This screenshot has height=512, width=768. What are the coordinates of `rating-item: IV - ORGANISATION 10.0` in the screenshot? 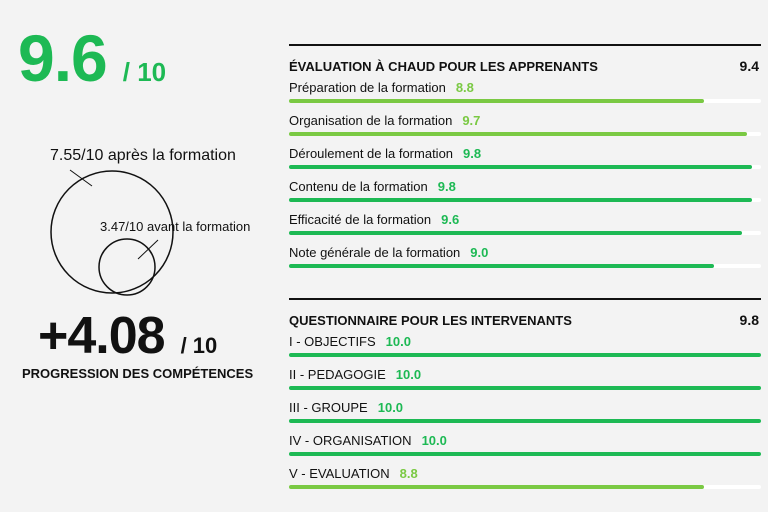 It's located at (525, 449).